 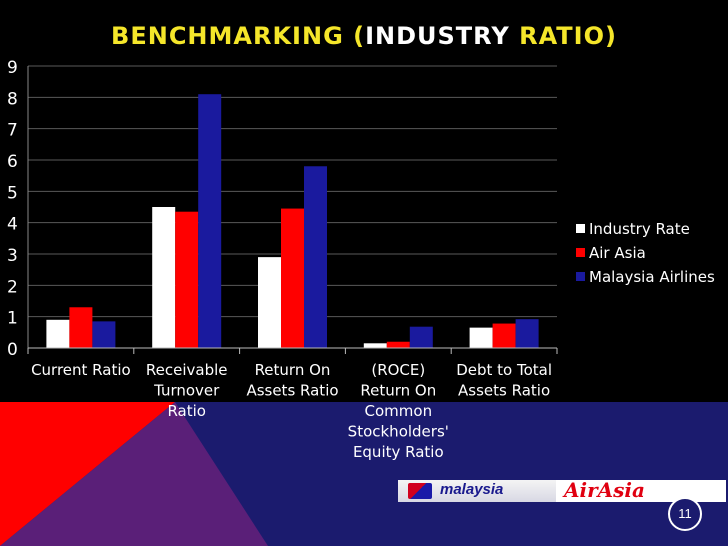 What do you see at coordinates (186, 391) in the screenshot?
I see `x-tick-label: Turnover` at bounding box center [186, 391].